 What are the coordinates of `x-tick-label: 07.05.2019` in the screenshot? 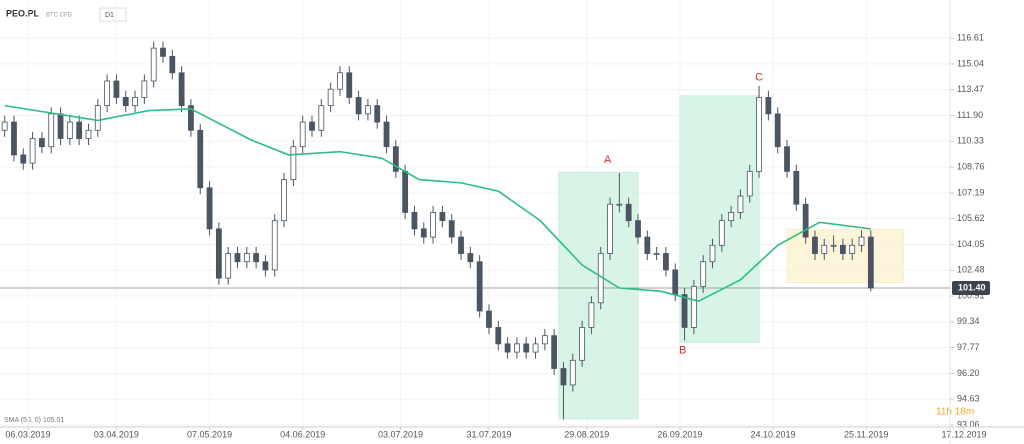 It's located at (209, 434).